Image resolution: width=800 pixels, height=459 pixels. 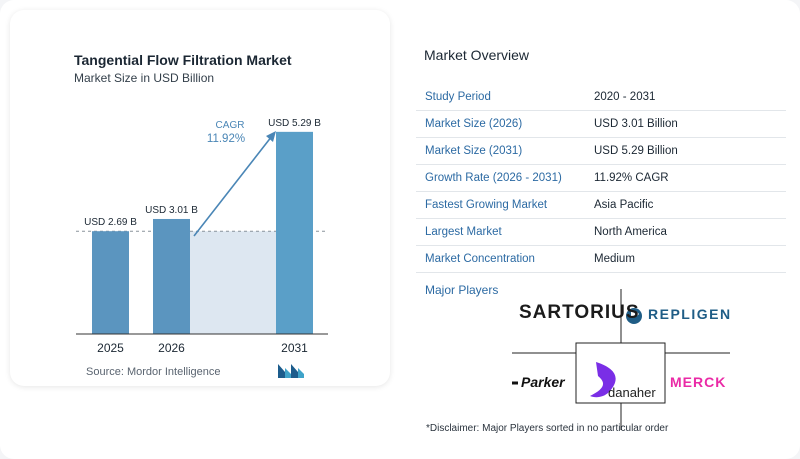 What do you see at coordinates (110, 348) in the screenshot?
I see `x-tick-label: 2025` at bounding box center [110, 348].